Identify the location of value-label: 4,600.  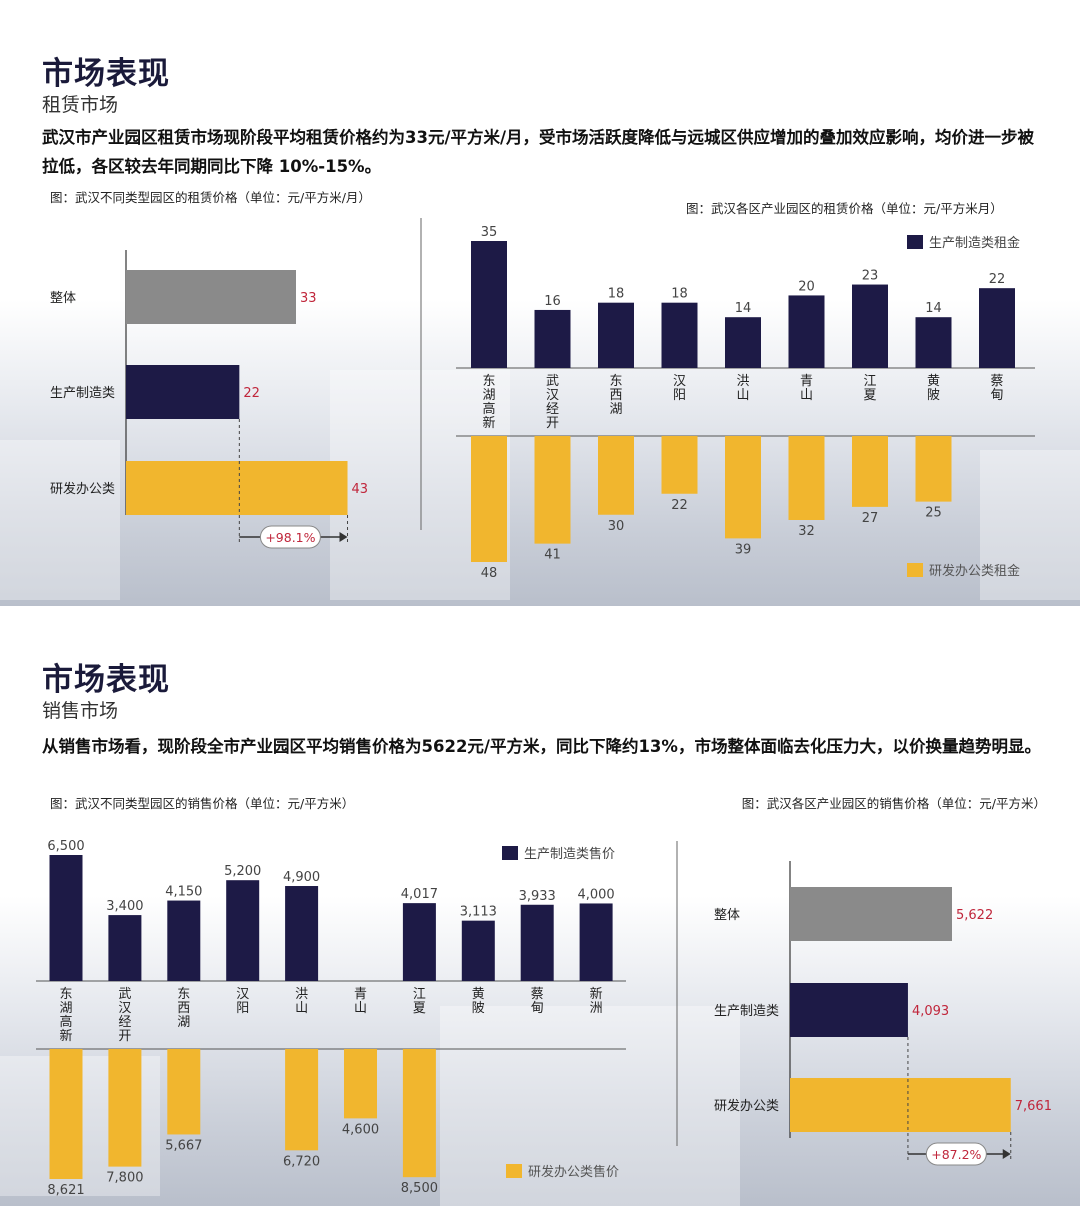
(360, 1129).